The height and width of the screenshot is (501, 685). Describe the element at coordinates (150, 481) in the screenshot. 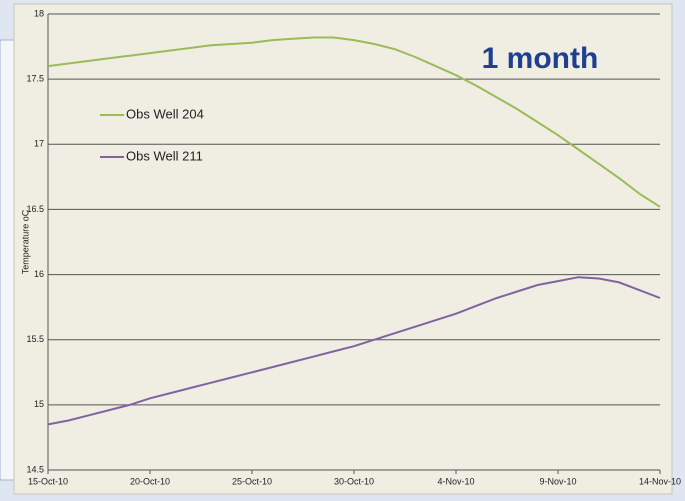

I see `x-tick-label: 20-Oct-10` at that location.